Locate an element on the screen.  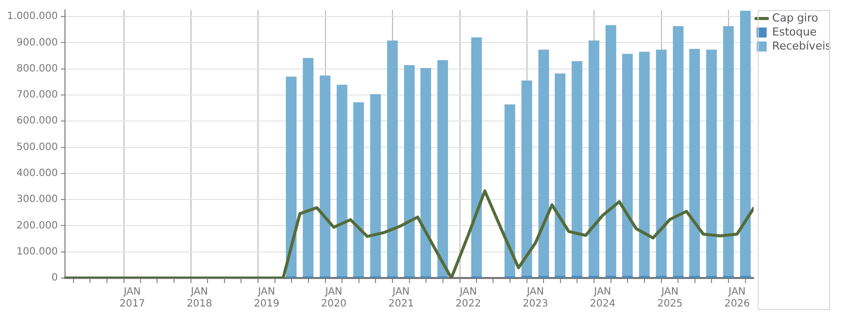
y-tick-label: 400.000 is located at coordinates (37, 174).